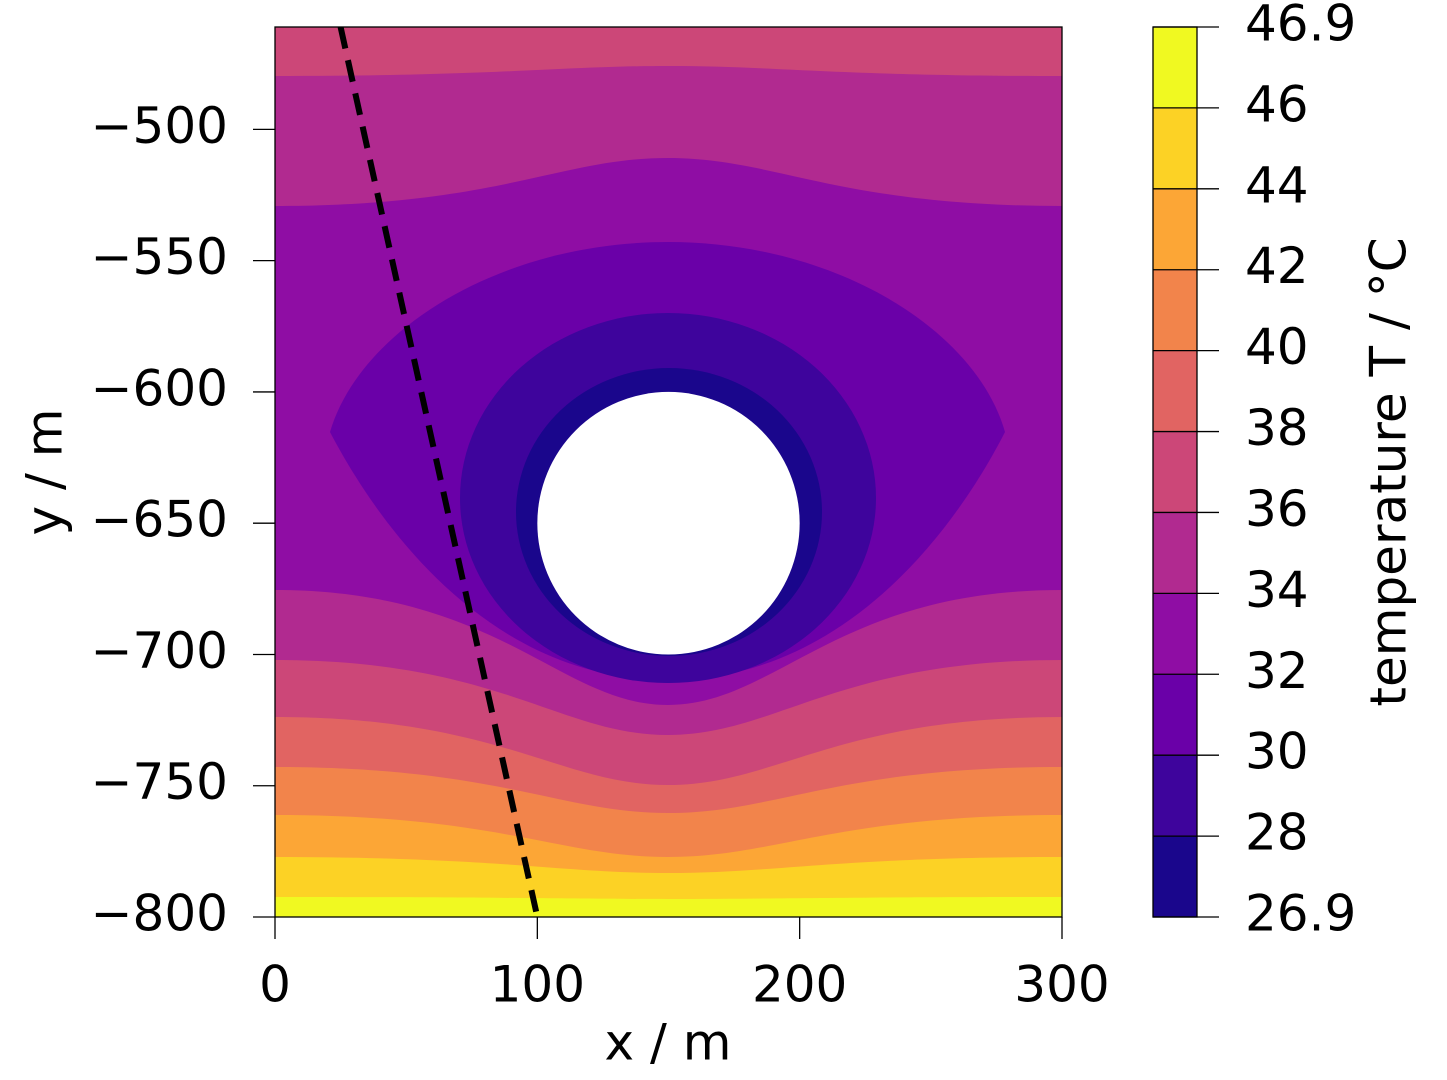  I want to click on y-tick-label: −600, so click(159, 388).